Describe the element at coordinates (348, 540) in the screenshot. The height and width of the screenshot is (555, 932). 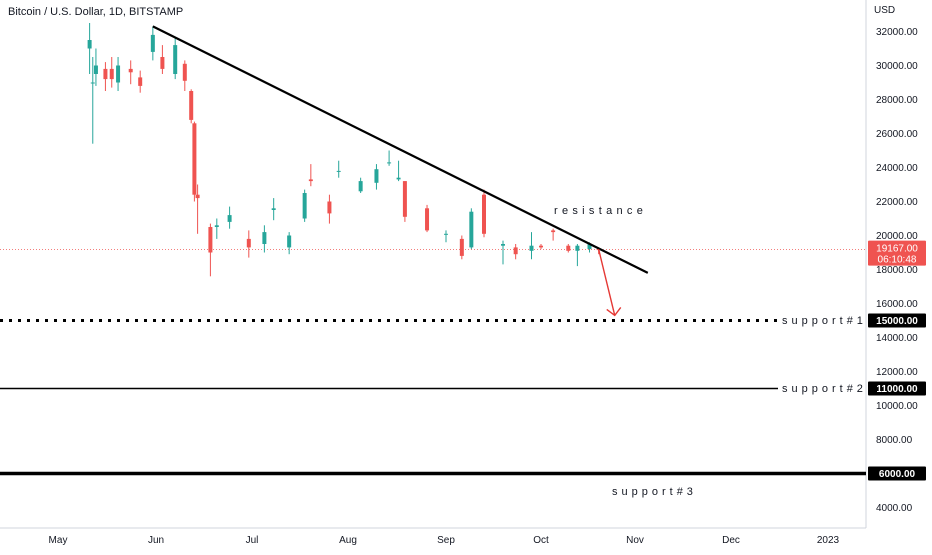
I see `x-tick-label: Aug` at that location.